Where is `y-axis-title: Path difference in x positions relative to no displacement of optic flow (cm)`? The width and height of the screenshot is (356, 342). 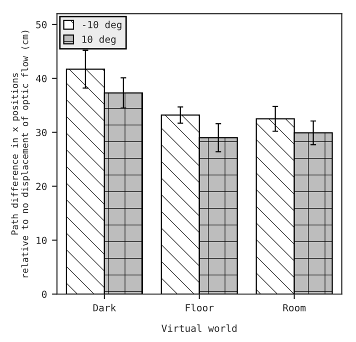 y-axis-title: Path difference in x positions relative to no displacement of optic flow (cm) is located at coordinates (20, 154).